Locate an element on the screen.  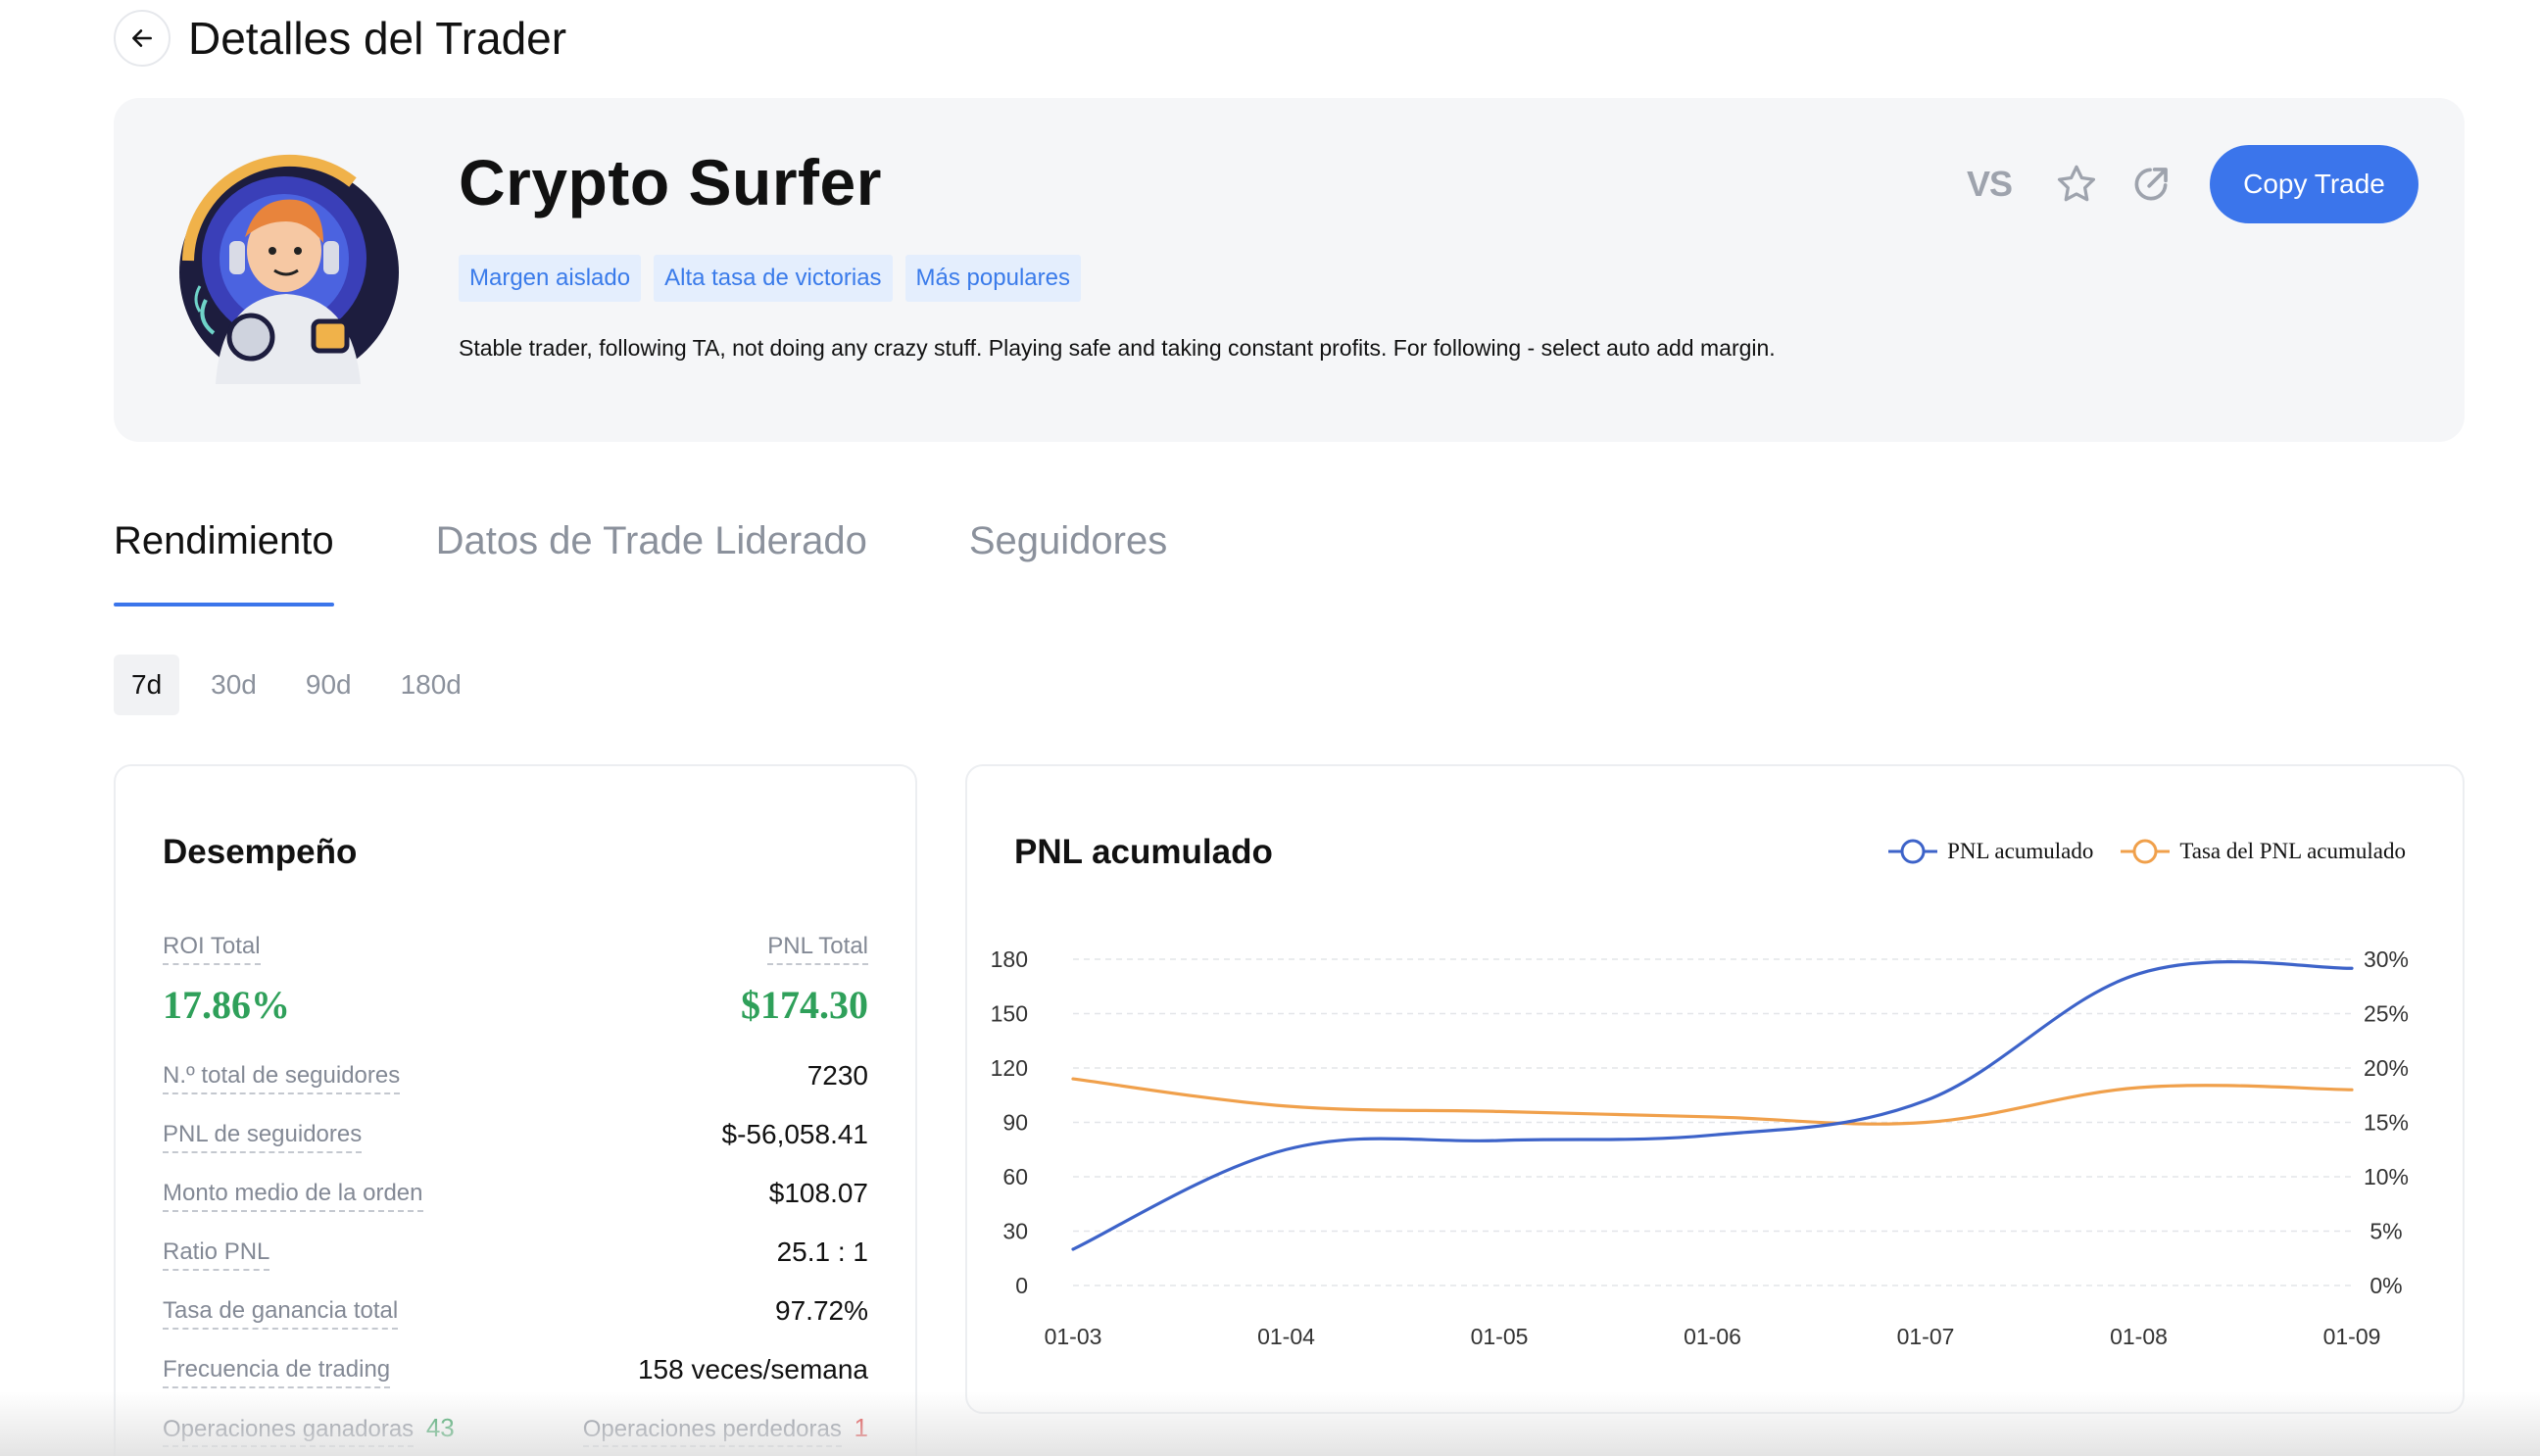
y-left-tick-label: 90 is located at coordinates (1015, 1123).